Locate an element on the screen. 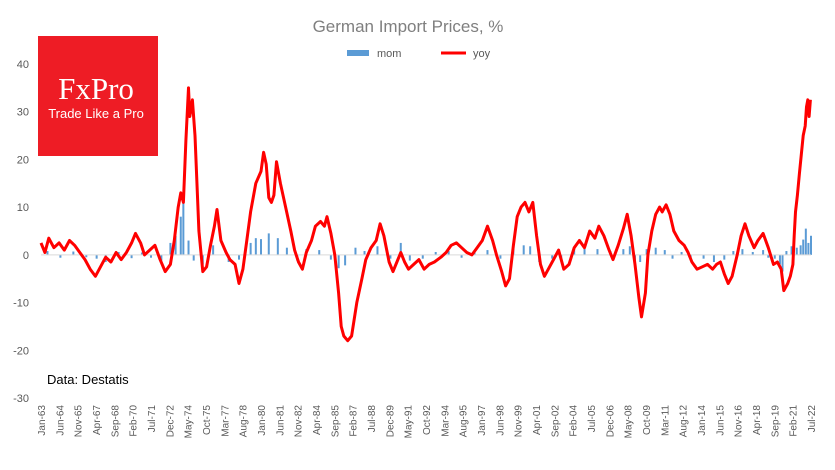 The width and height of the screenshot is (835, 470). x-tick-label: Sep-85 is located at coordinates (335, 421).